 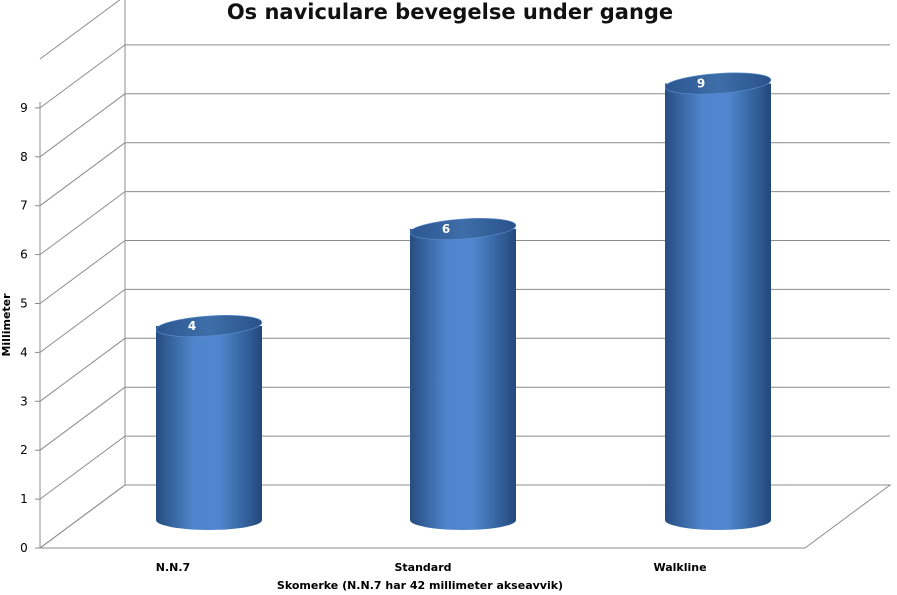 I want to click on data-label: 9, so click(x=701, y=84).